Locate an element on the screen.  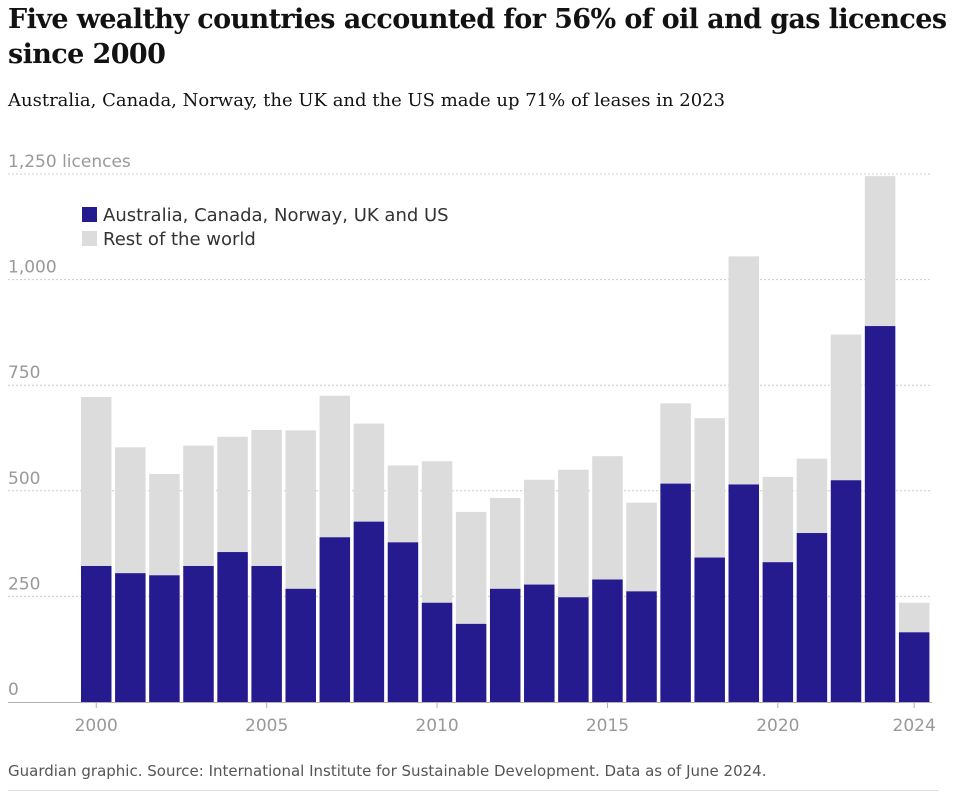
bar-five-countries-2019 is located at coordinates (744, 593).